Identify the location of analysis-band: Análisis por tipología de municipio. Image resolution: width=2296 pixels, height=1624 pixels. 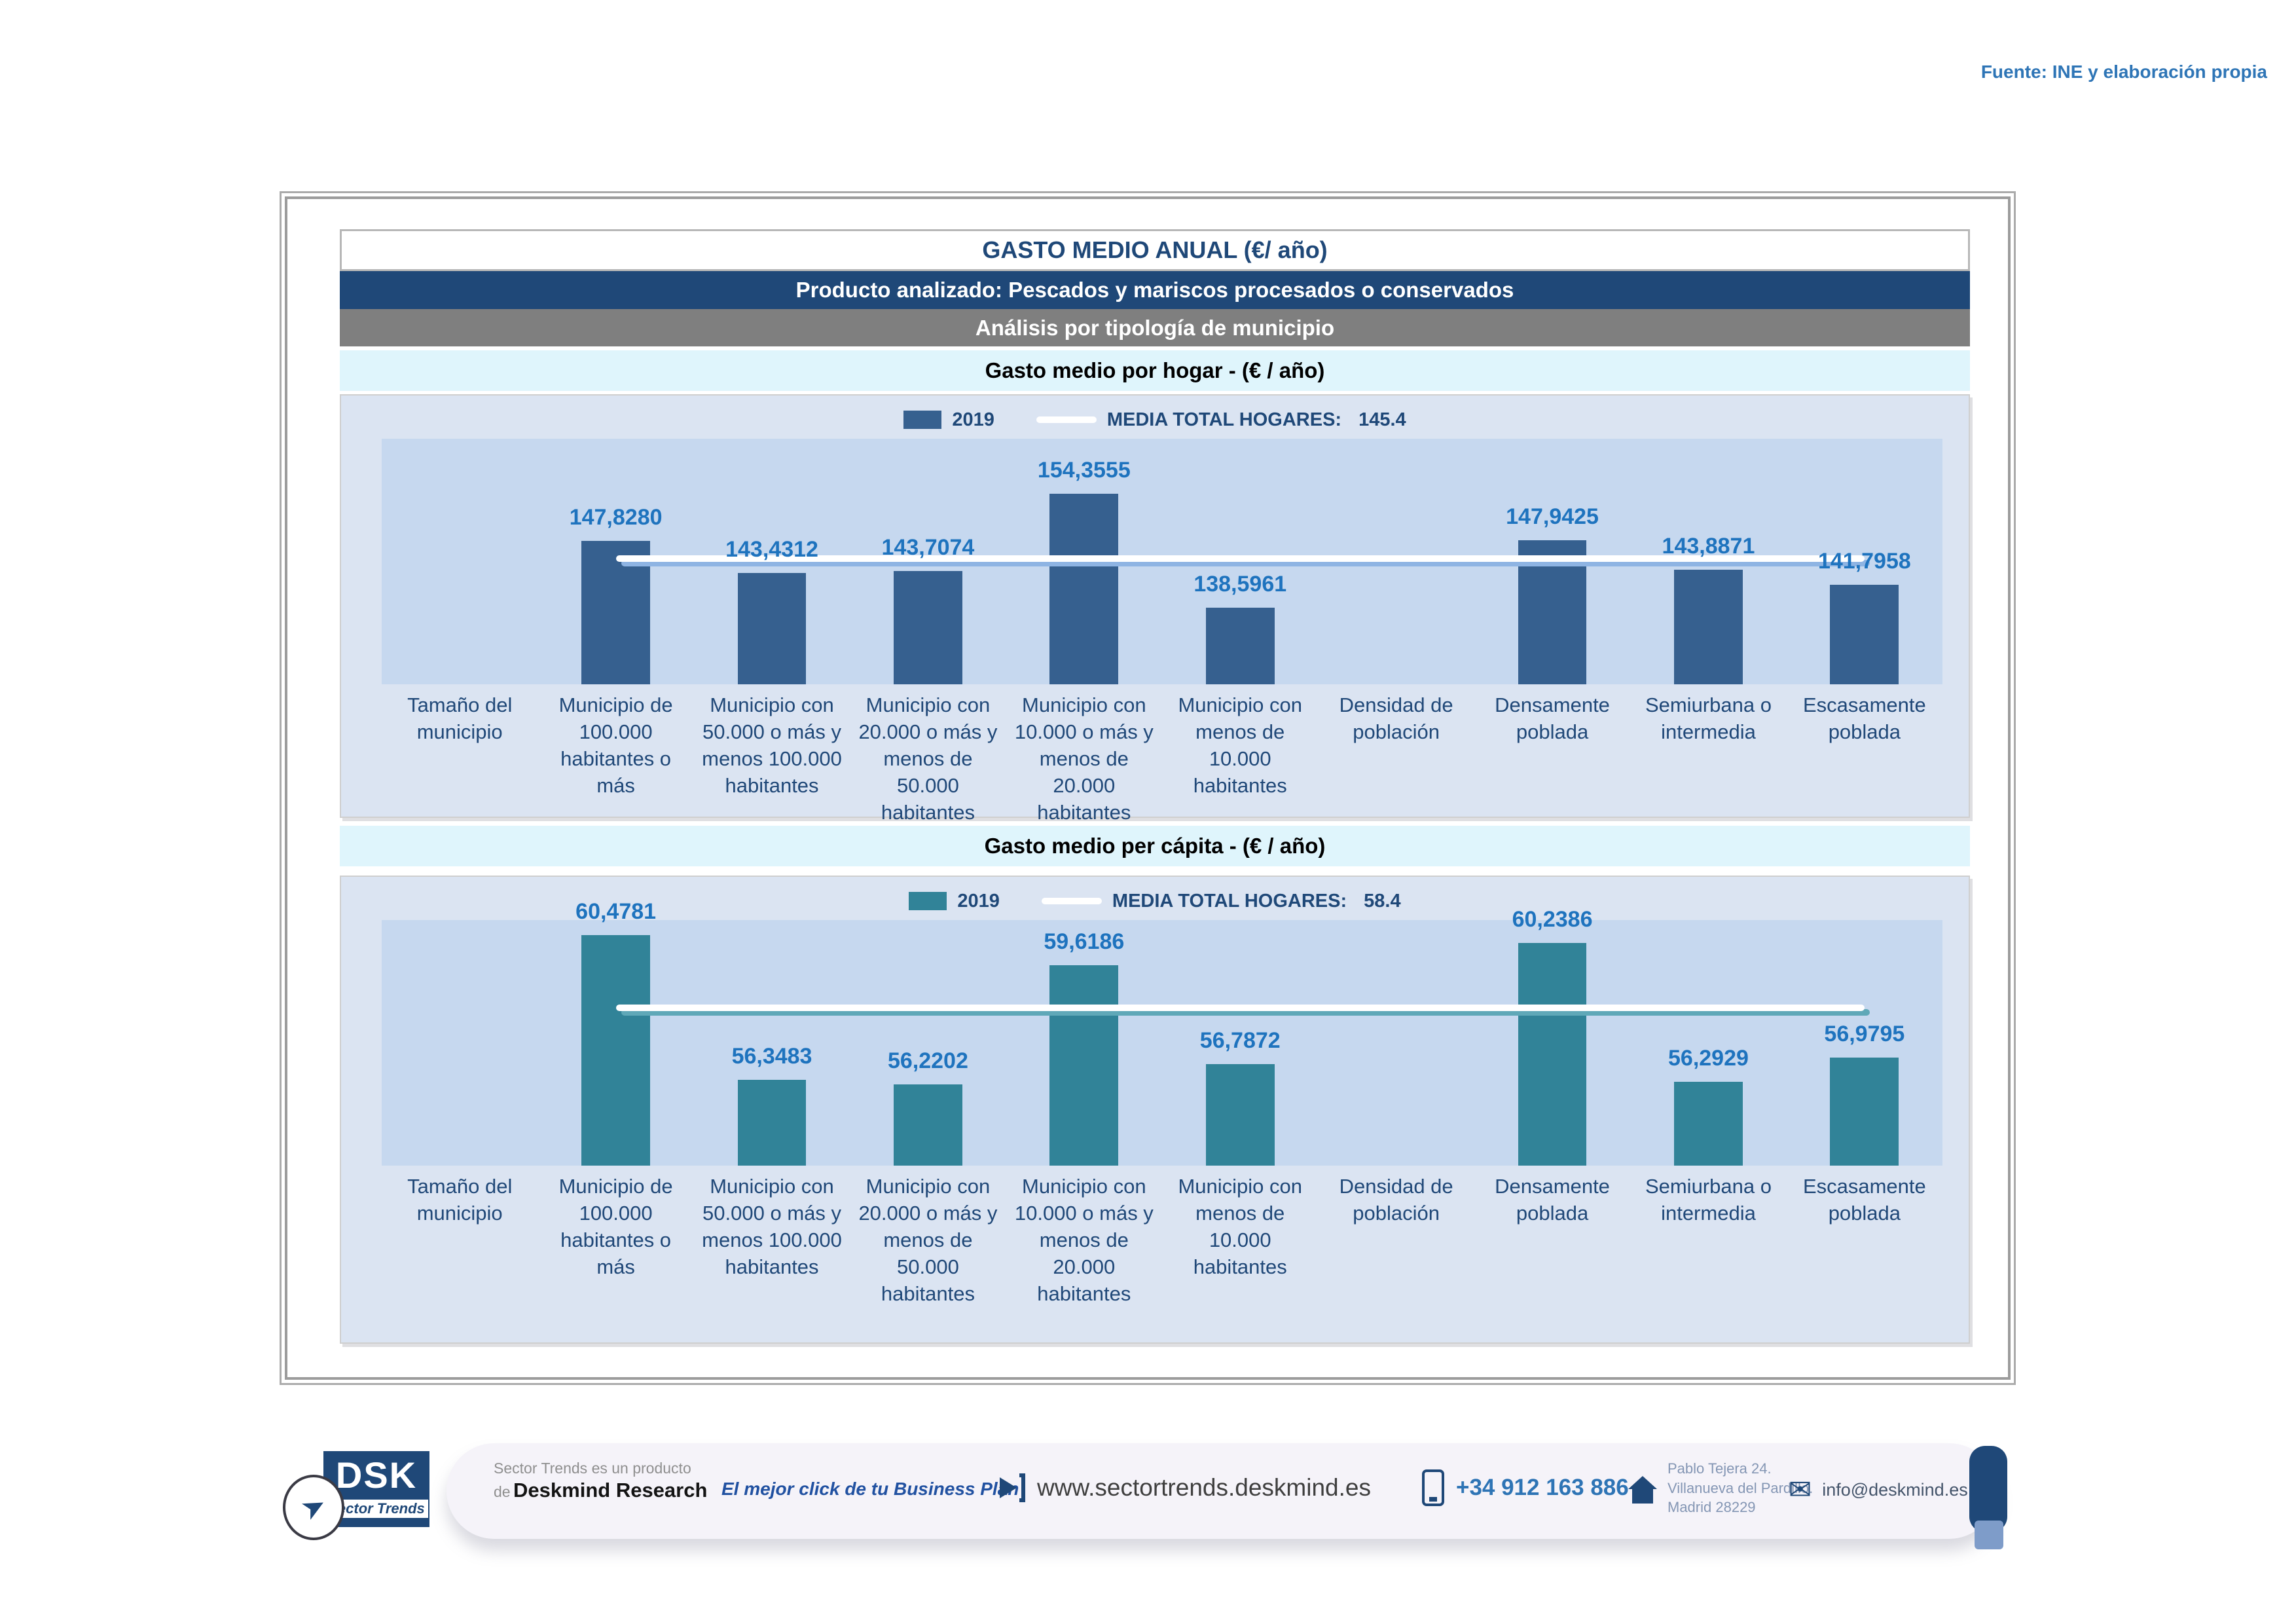
(1155, 327).